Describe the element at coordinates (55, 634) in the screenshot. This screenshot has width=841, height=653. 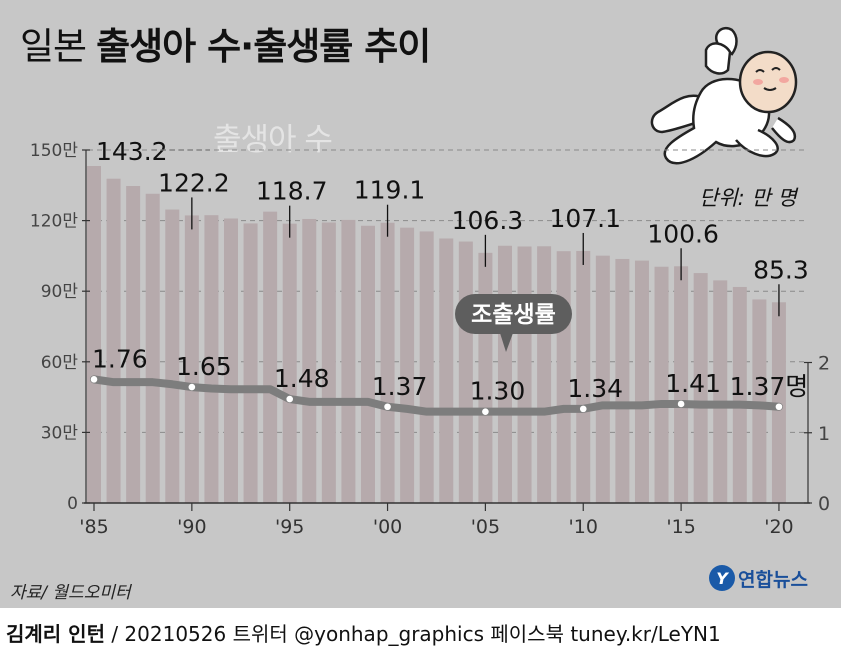
I see `footer-author: 김계리 인턴` at that location.